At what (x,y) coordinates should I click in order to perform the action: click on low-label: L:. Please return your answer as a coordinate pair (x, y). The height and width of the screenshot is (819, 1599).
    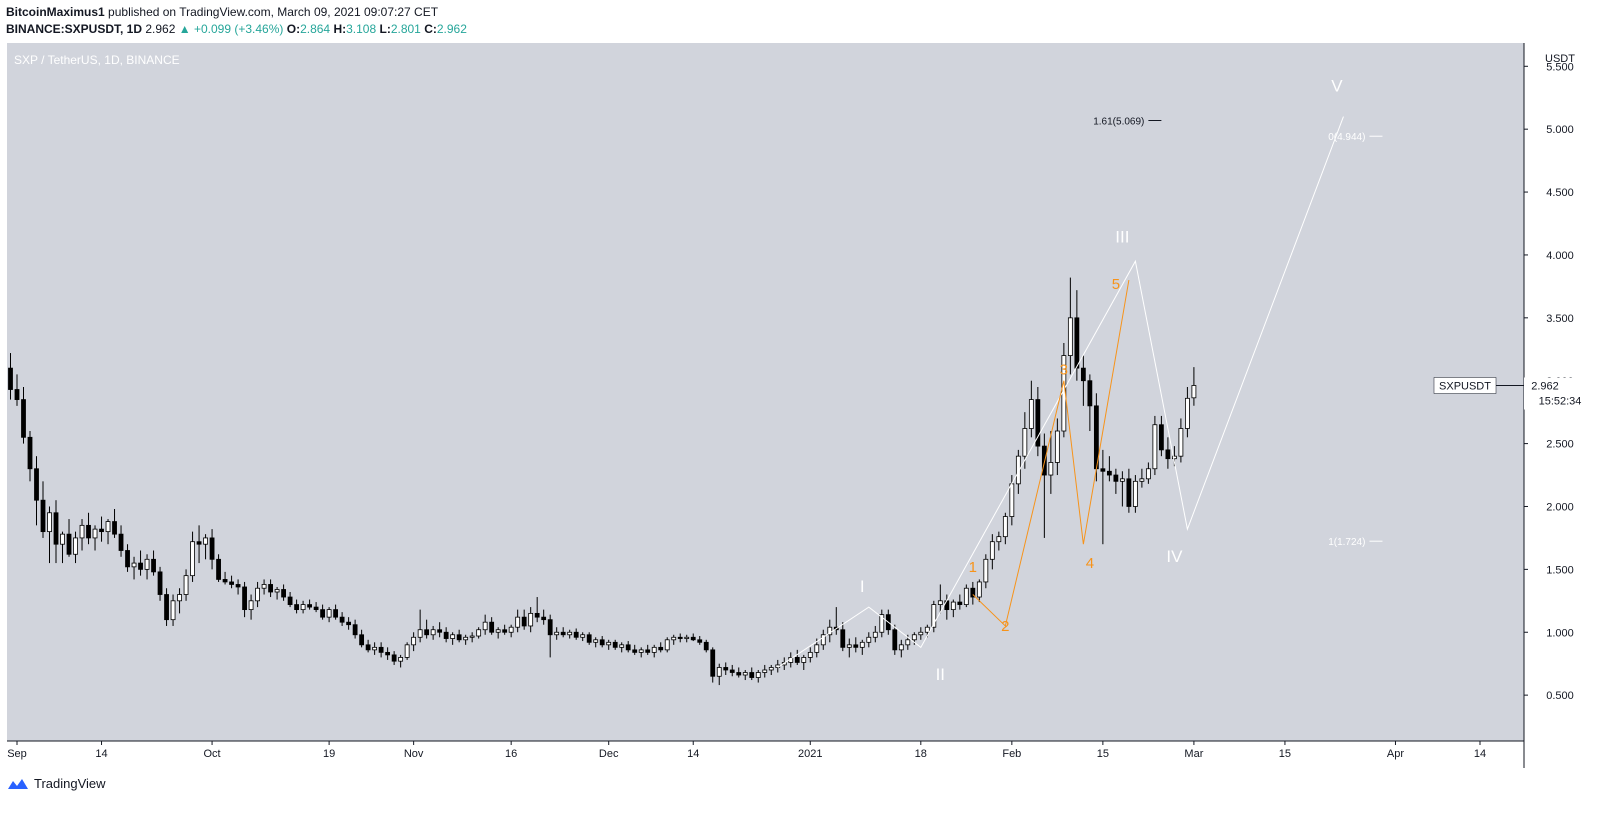
    Looking at the image, I should click on (385, 29).